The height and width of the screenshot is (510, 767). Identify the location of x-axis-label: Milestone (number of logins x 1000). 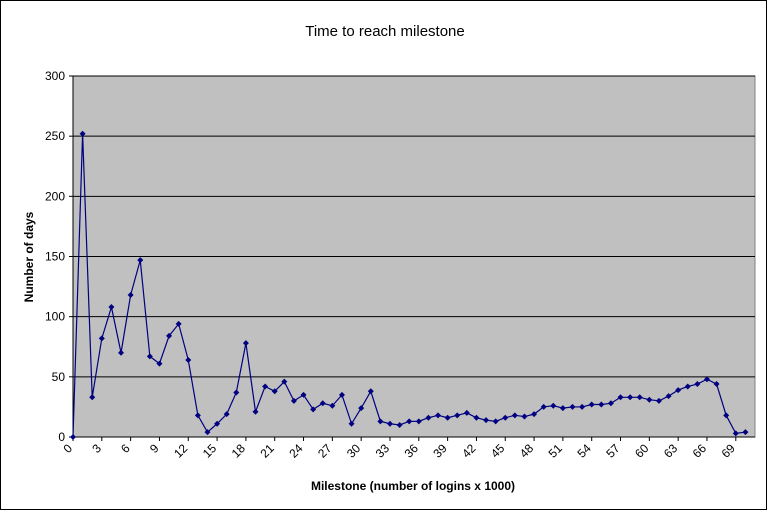
(413, 486).